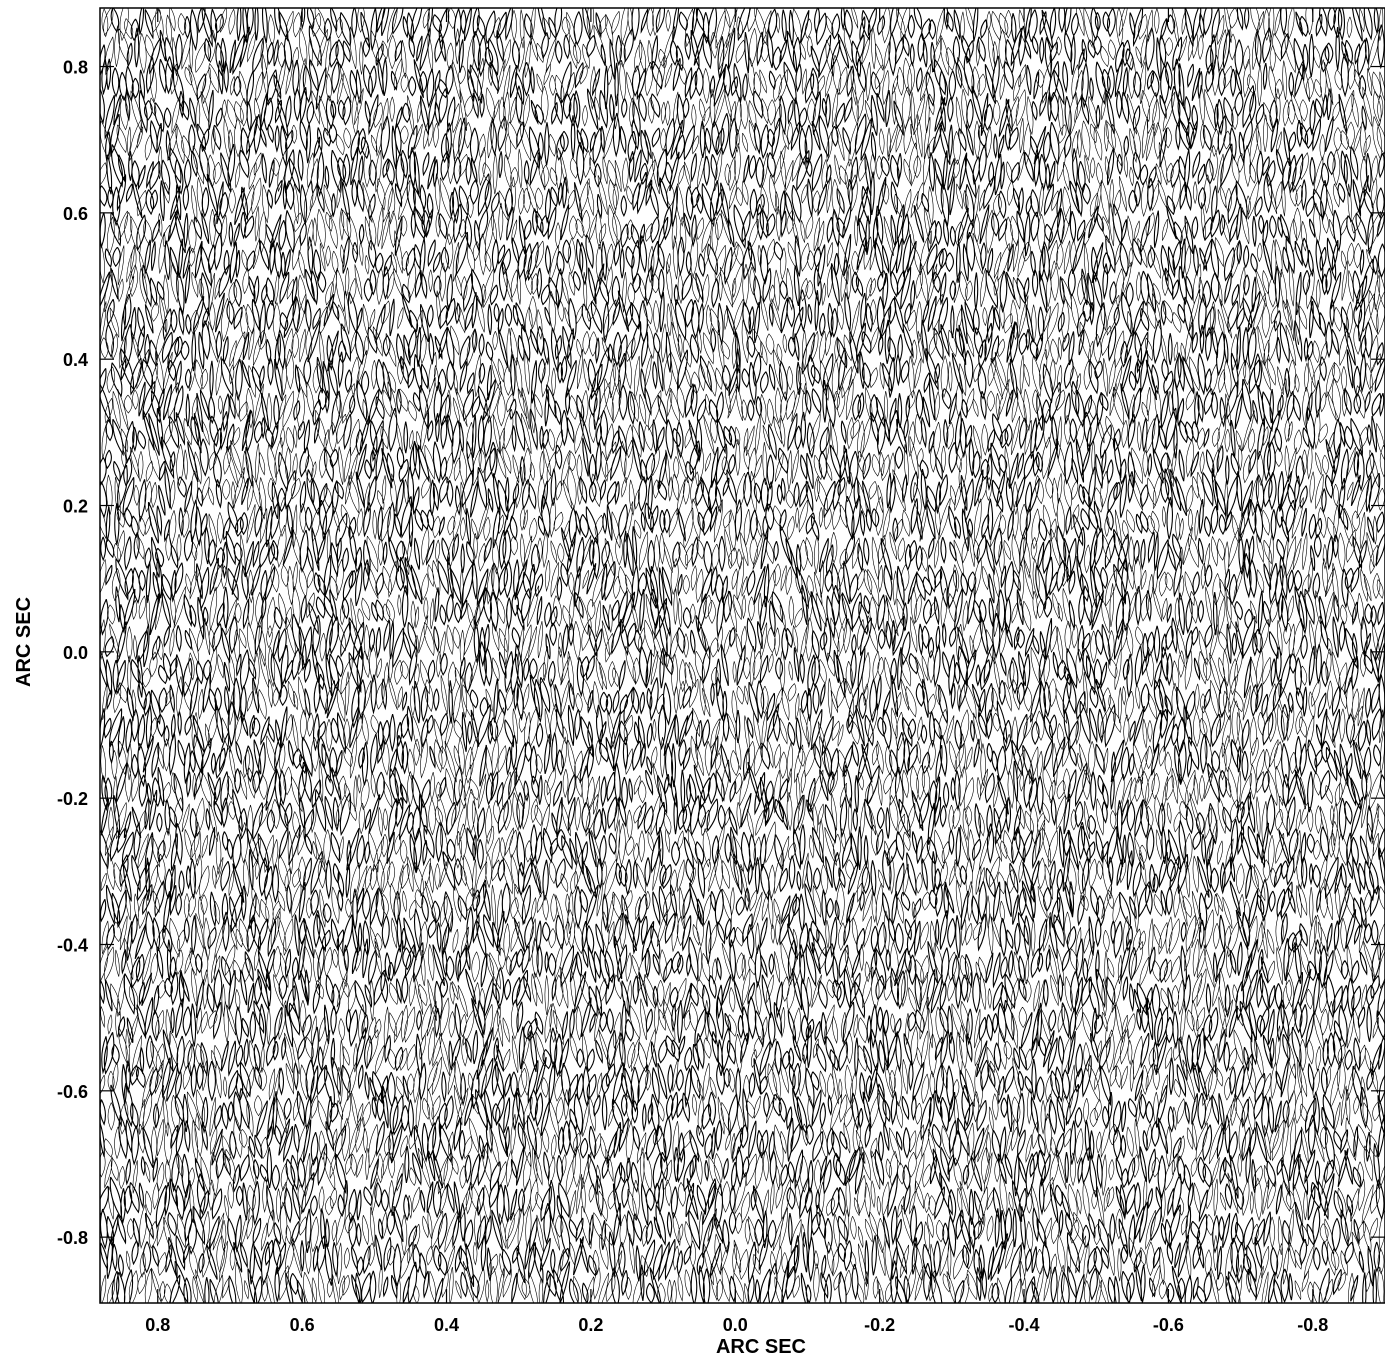  What do you see at coordinates (72, 945) in the screenshot?
I see `y-tick-label: -0.4` at bounding box center [72, 945].